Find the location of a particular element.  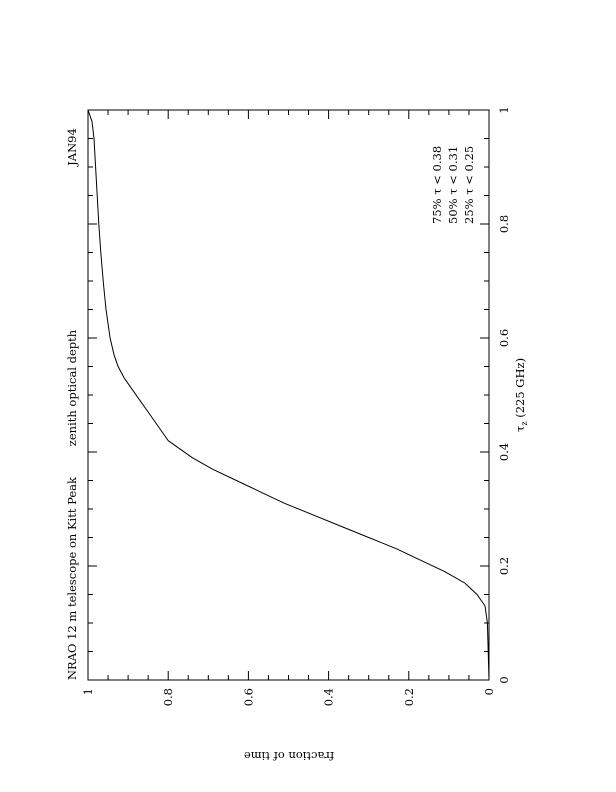

x-tick-label: 0.8 is located at coordinates (504, 224).